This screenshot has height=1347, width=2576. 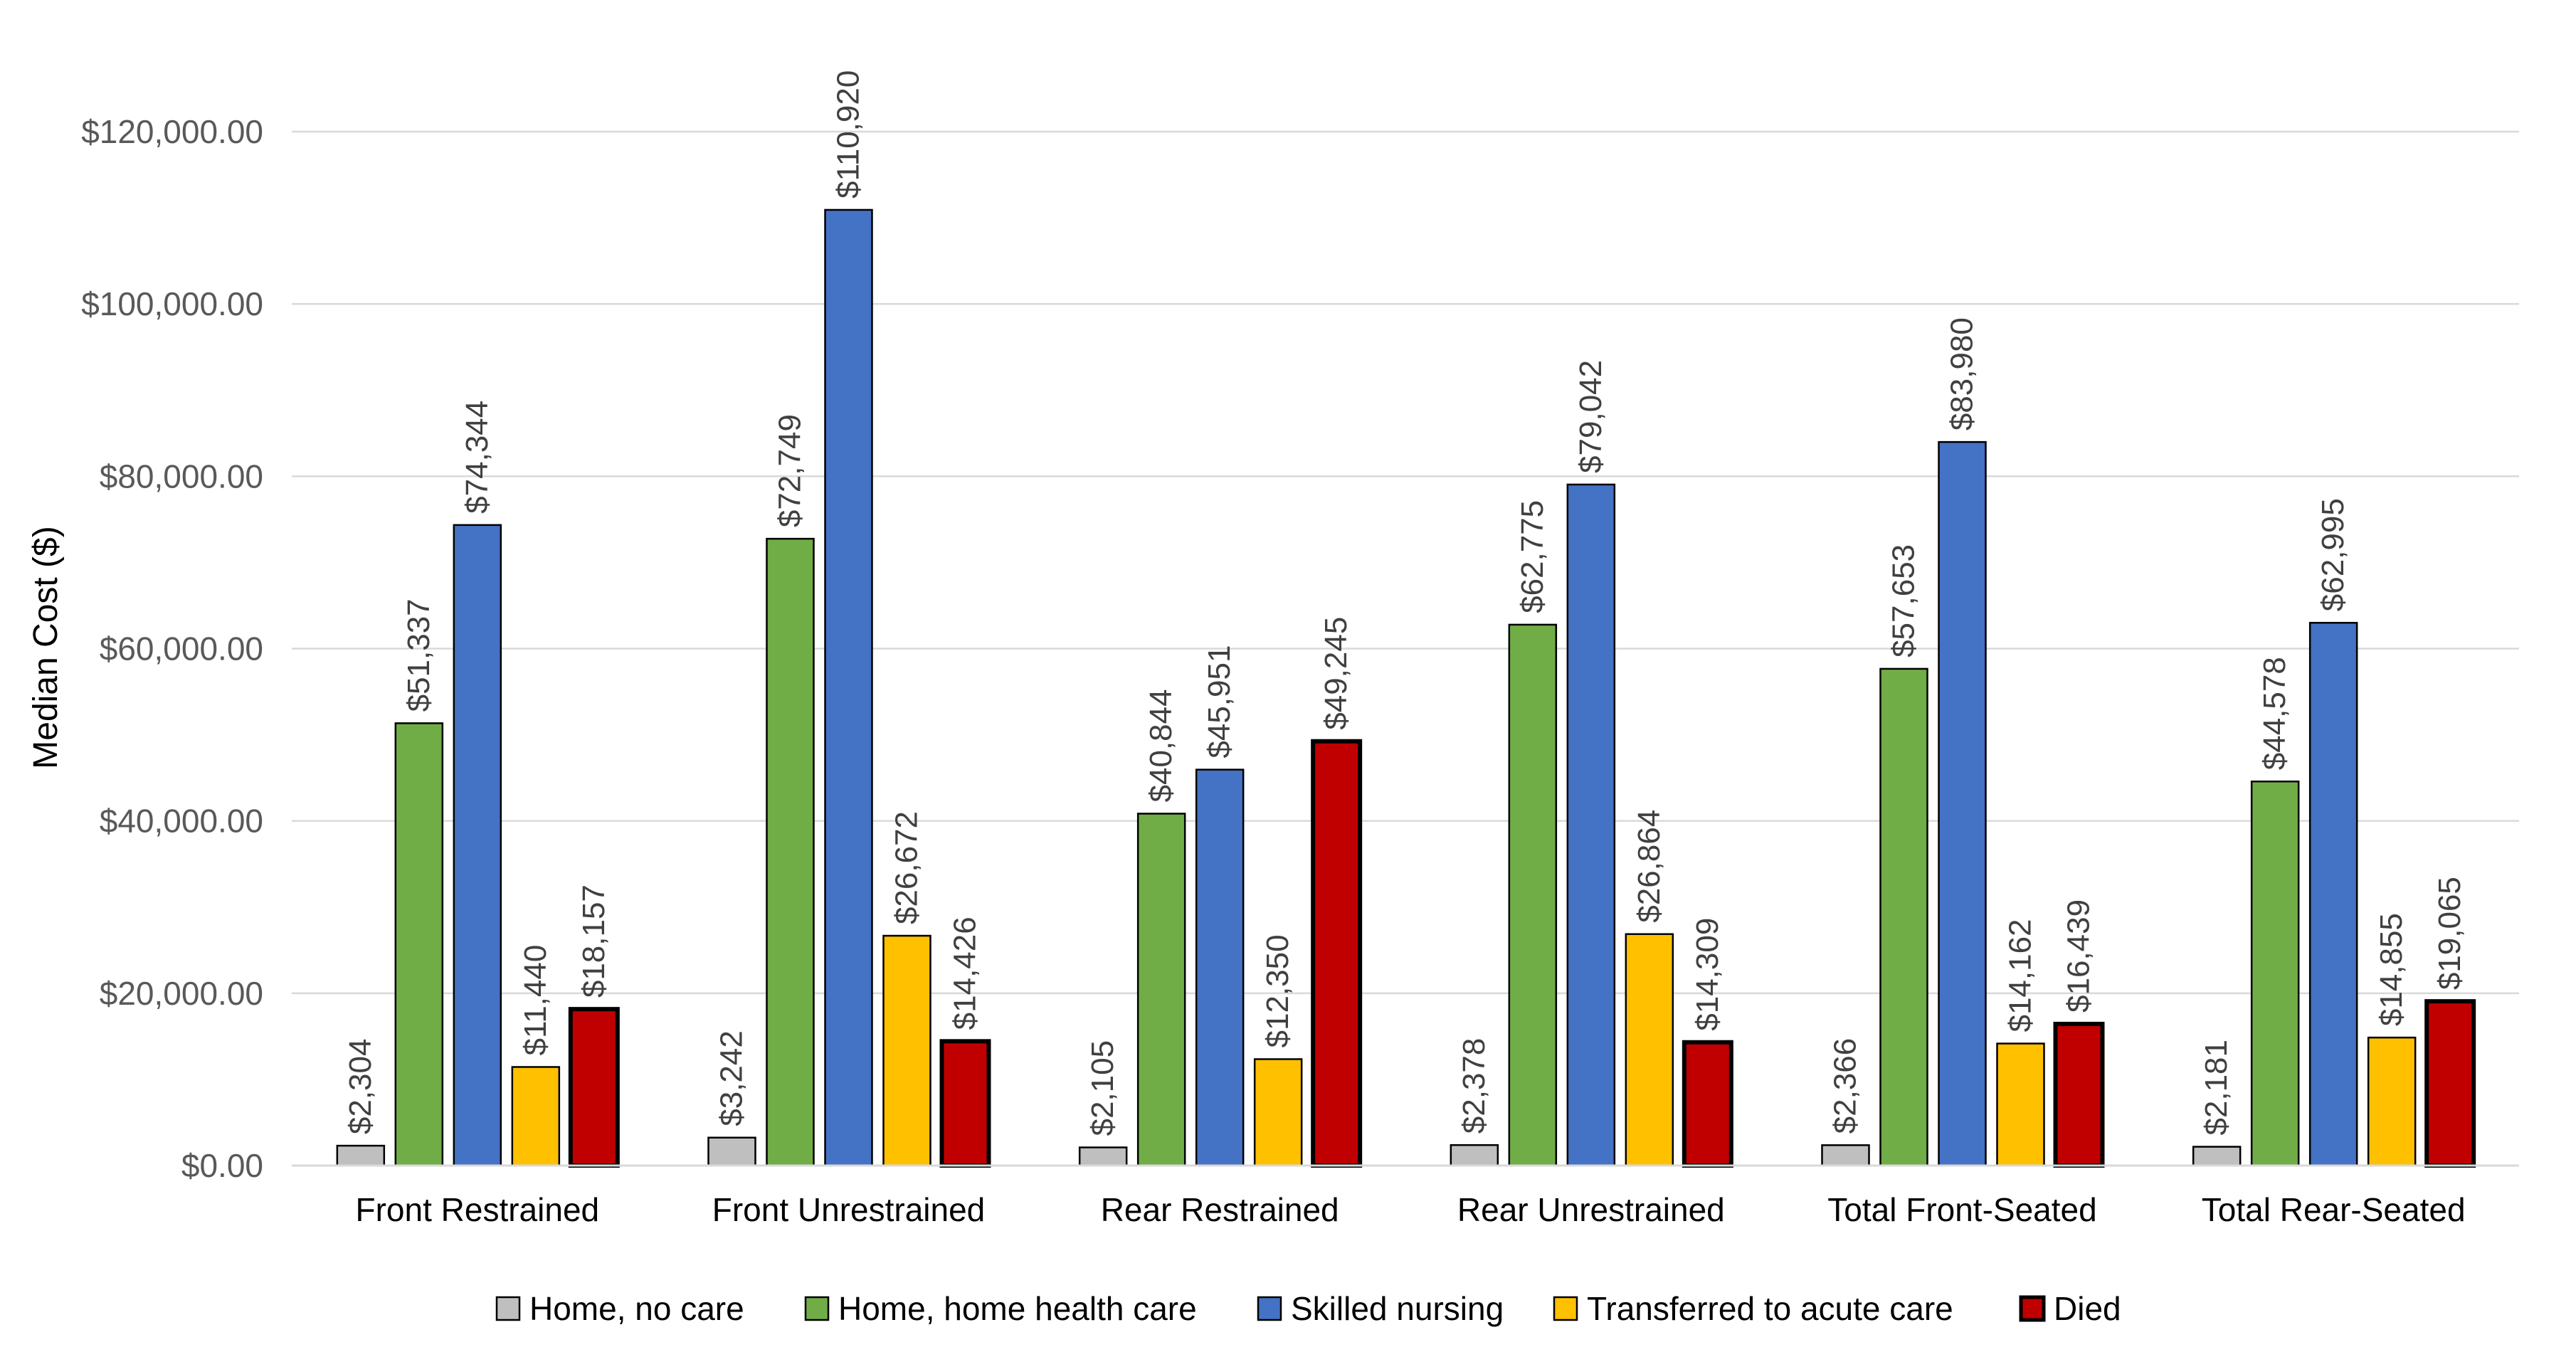 I want to click on y-tick-label: $100,000.00, so click(x=172, y=303).